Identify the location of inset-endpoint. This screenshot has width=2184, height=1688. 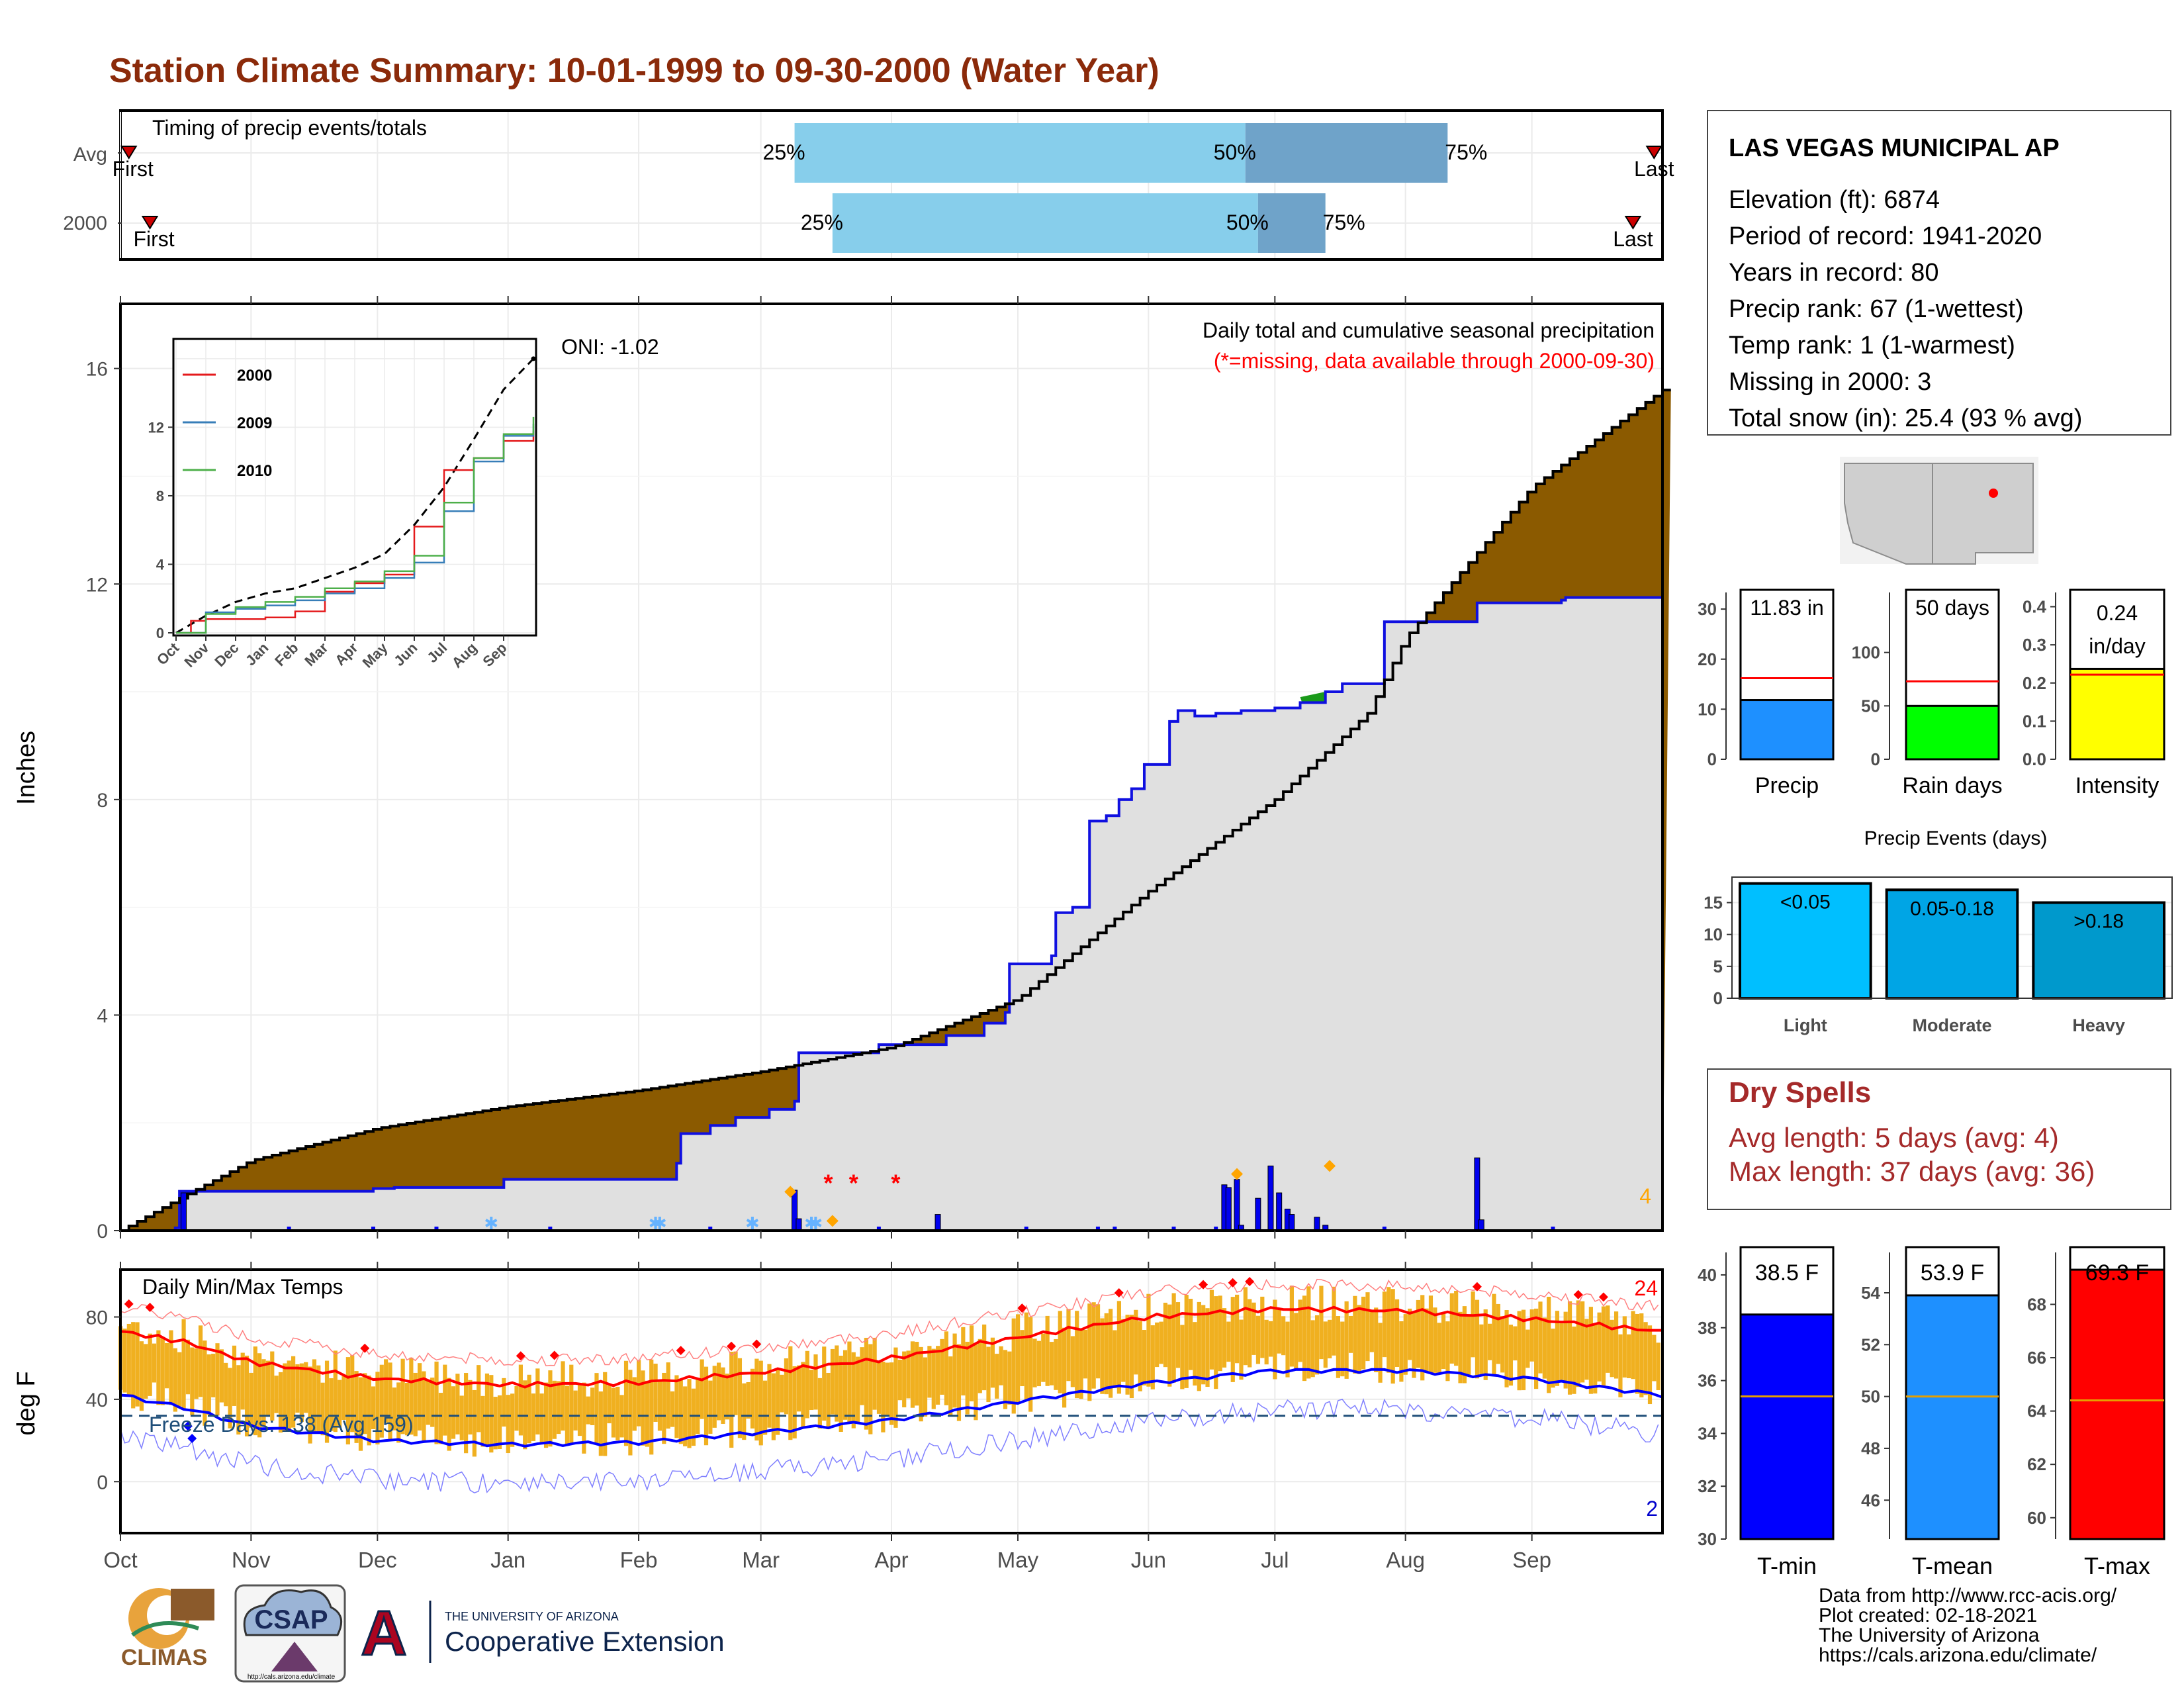
(533, 358).